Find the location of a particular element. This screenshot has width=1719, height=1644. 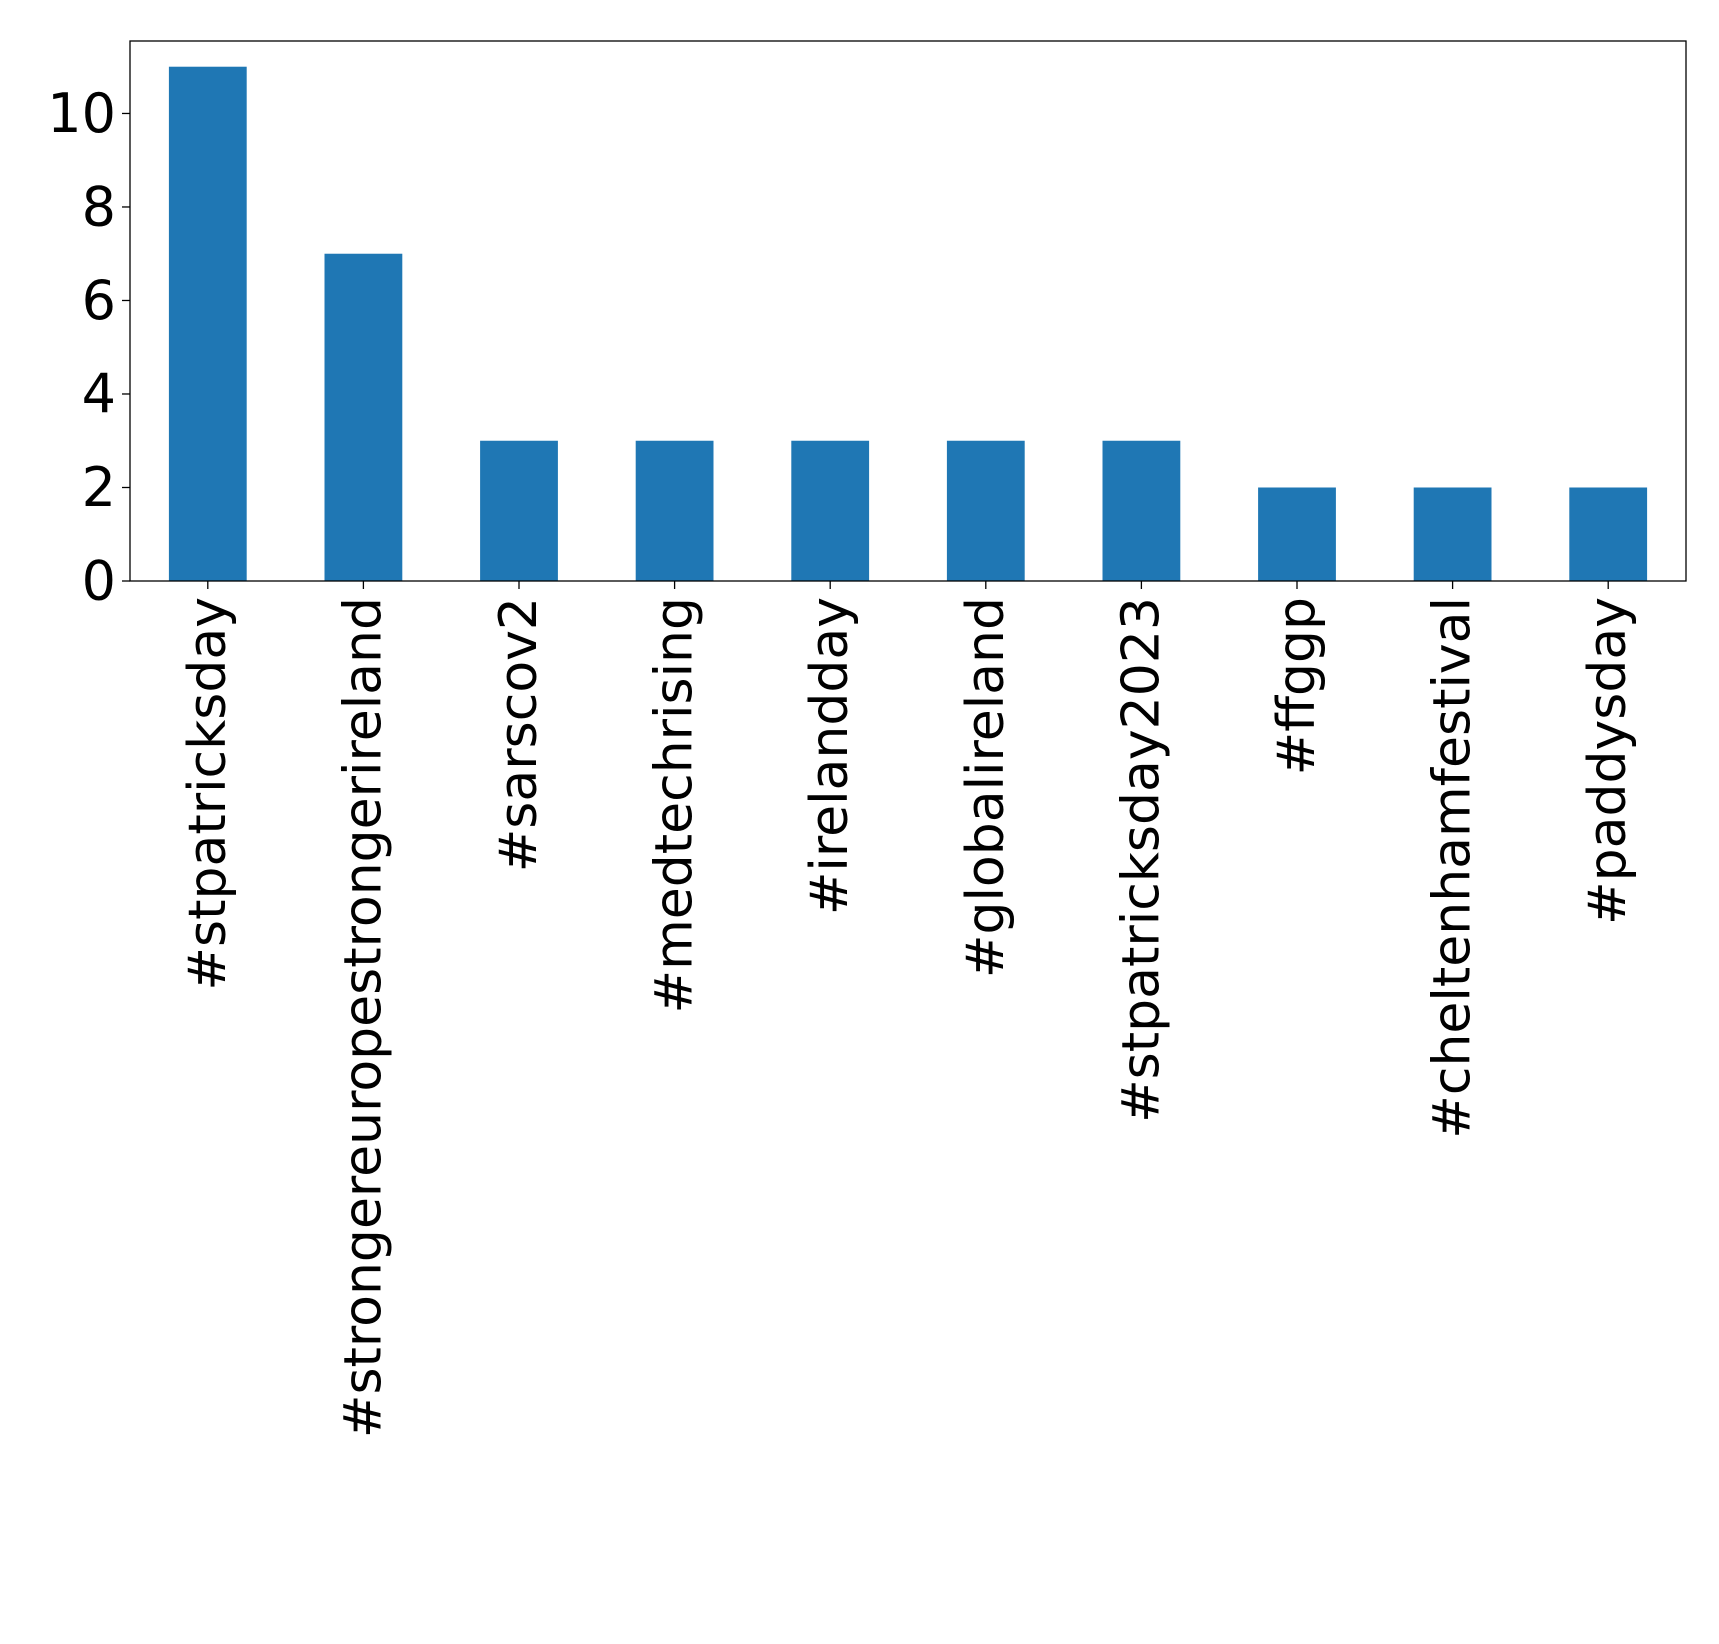

x-tick-label: #globalireland is located at coordinates (986, 787).